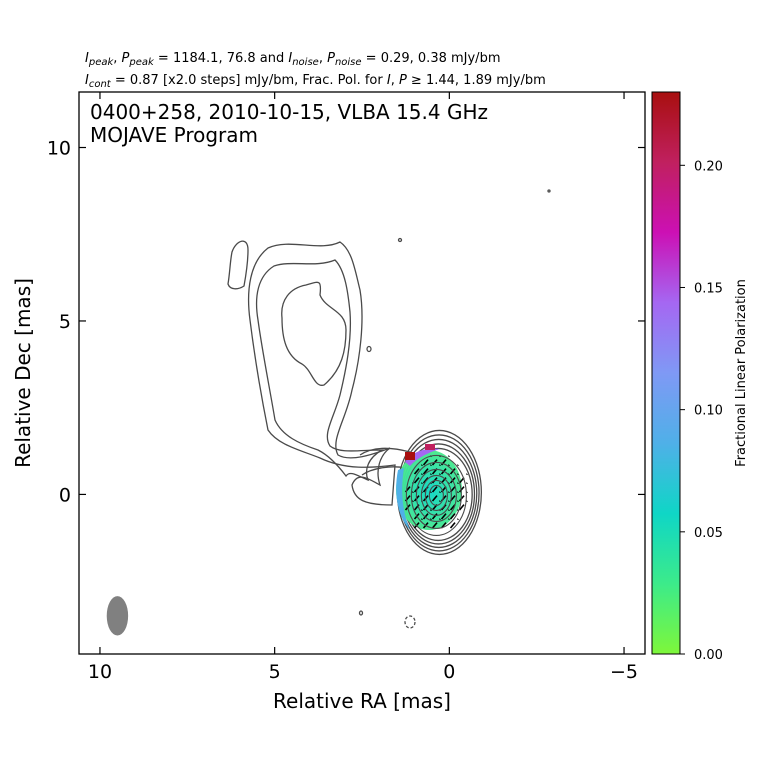 Image resolution: width=760 pixels, height=760 pixels. Describe the element at coordinates (100, 672) in the screenshot. I see `x-tick-label: 10` at that location.